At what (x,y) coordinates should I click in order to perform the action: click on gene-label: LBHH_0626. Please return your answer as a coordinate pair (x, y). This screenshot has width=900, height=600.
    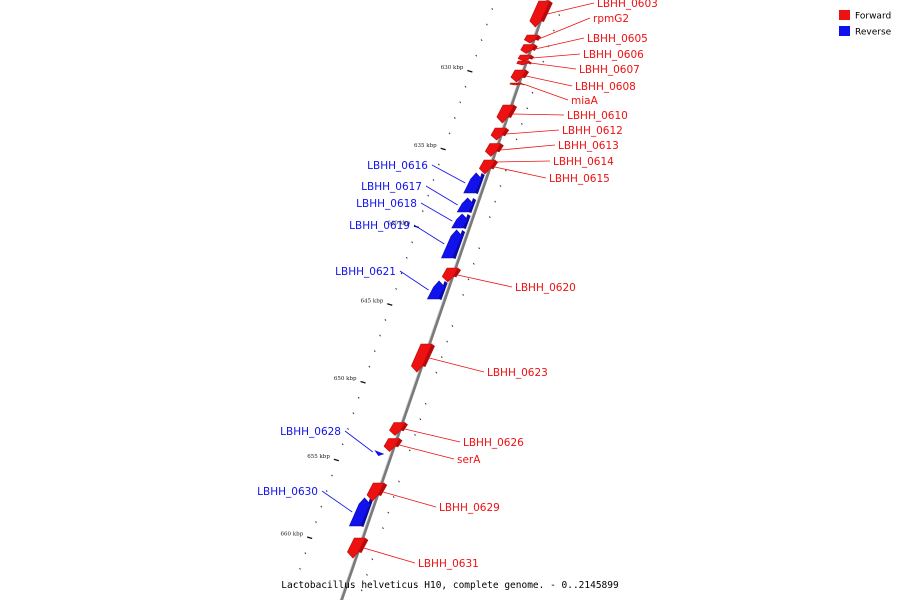
    Looking at the image, I should click on (493, 443).